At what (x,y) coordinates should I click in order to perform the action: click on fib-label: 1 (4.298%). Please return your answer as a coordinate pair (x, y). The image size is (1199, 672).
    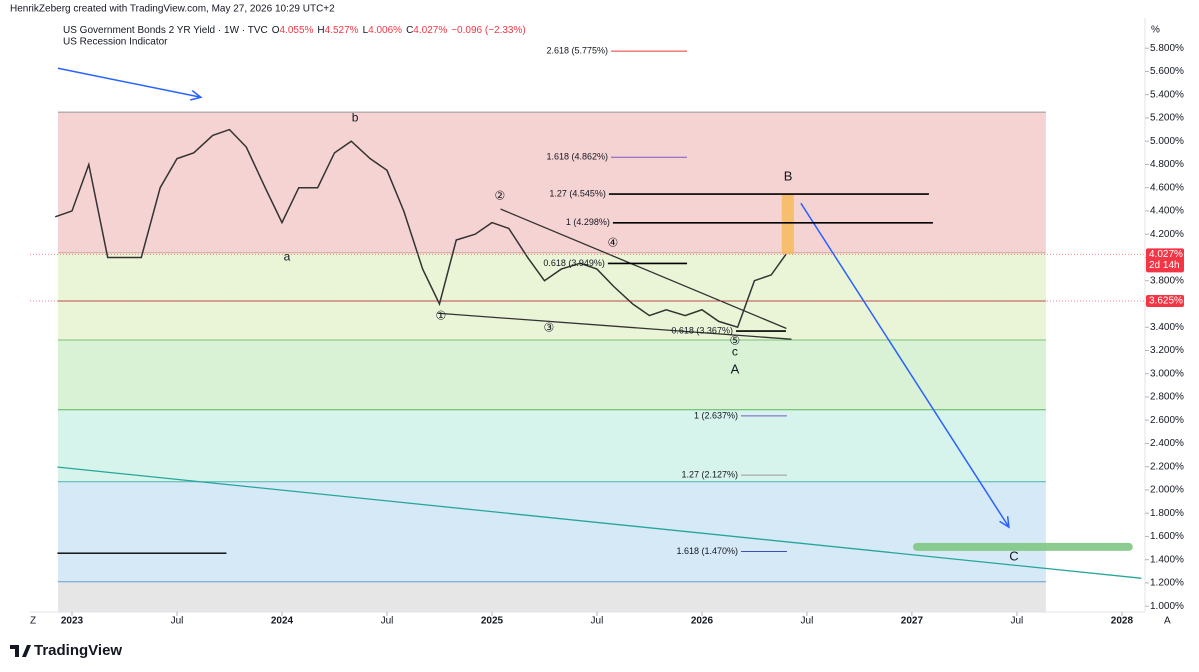
    Looking at the image, I should click on (588, 222).